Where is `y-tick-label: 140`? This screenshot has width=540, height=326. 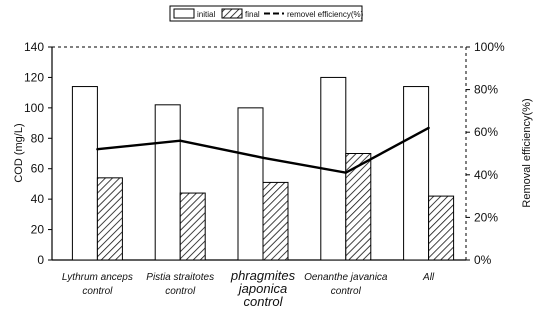
y-tick-label: 140 is located at coordinates (34, 47).